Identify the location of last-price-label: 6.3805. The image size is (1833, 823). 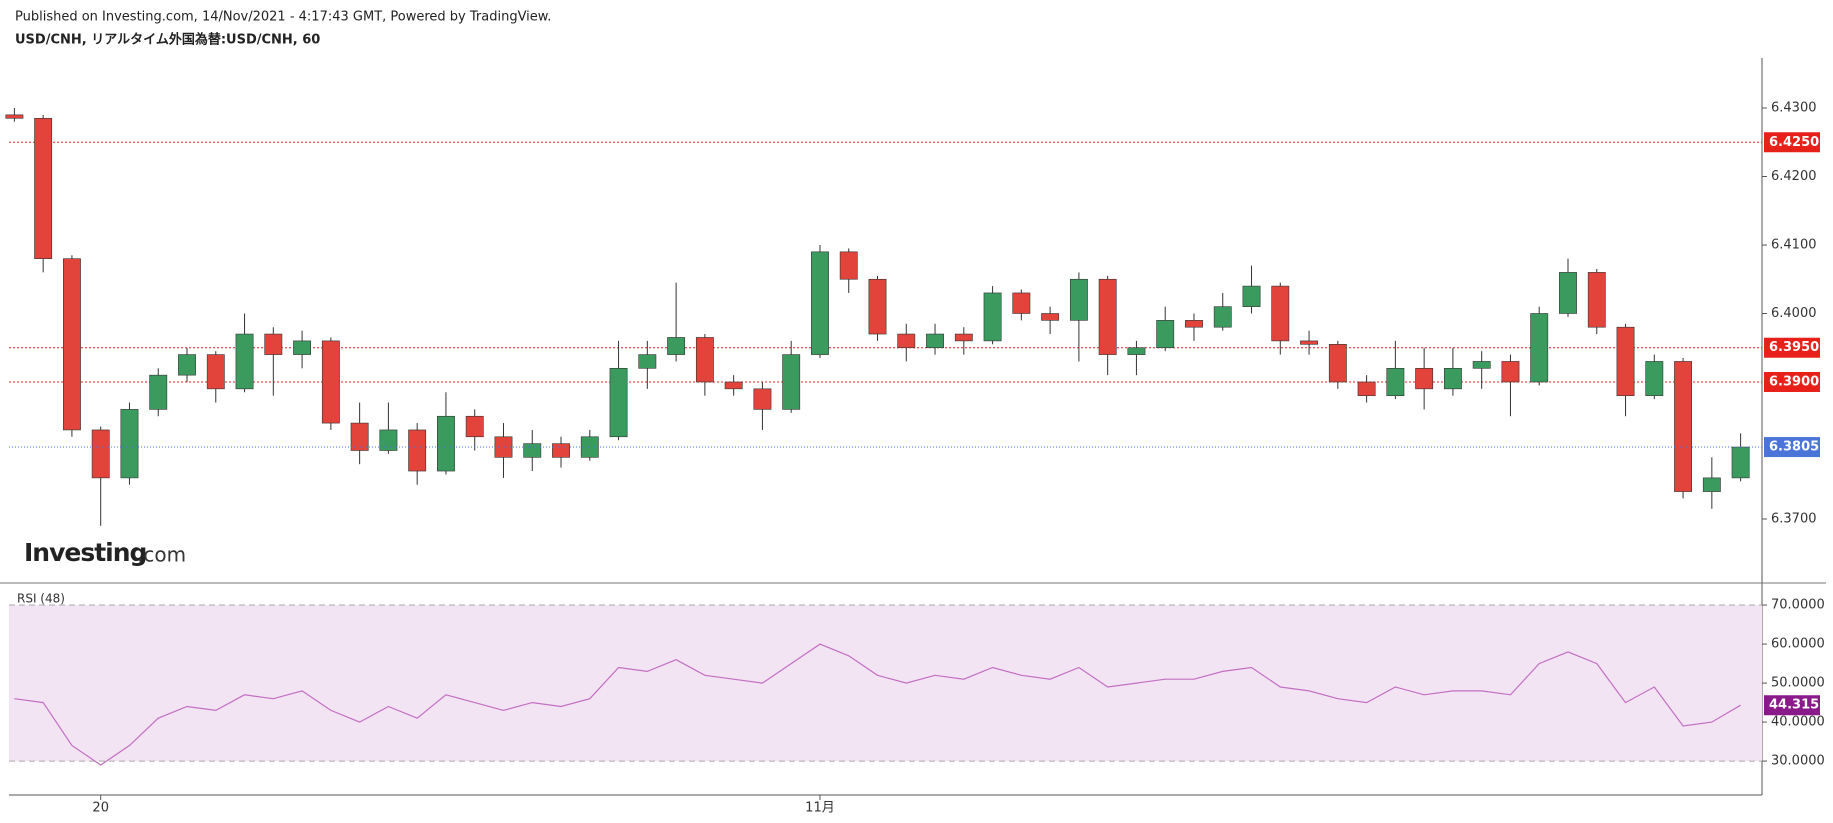
(1794, 447).